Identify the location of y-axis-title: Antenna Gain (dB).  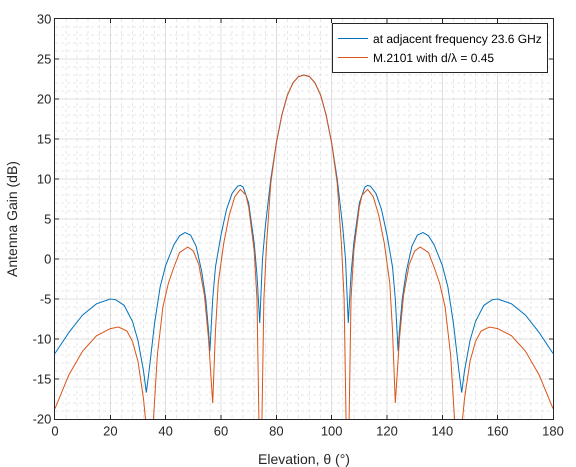
(12, 219).